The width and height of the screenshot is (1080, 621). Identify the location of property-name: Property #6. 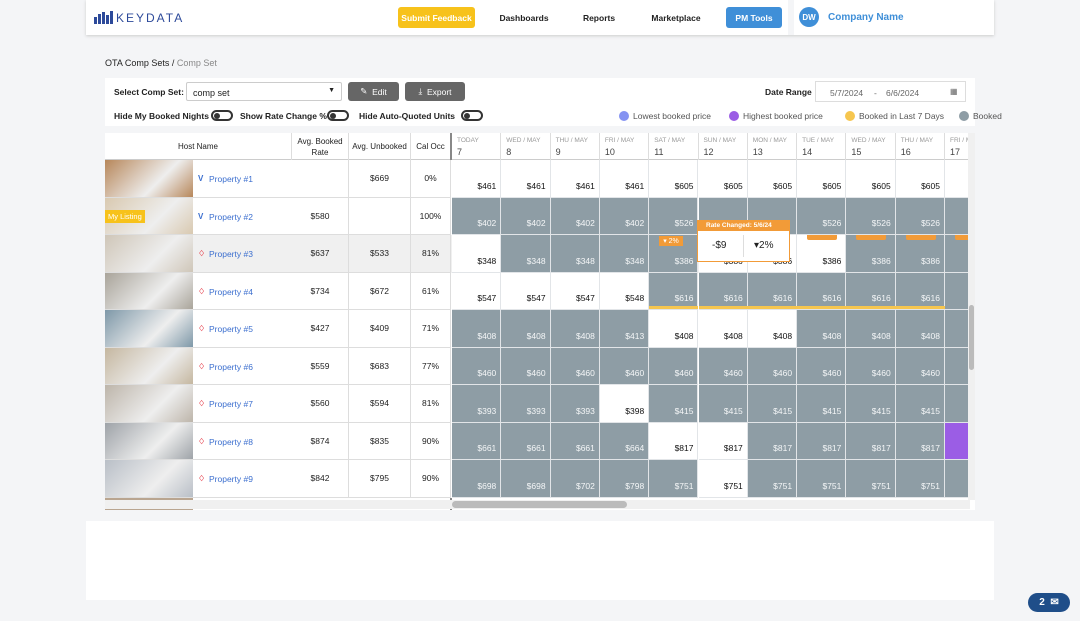
(231, 366).